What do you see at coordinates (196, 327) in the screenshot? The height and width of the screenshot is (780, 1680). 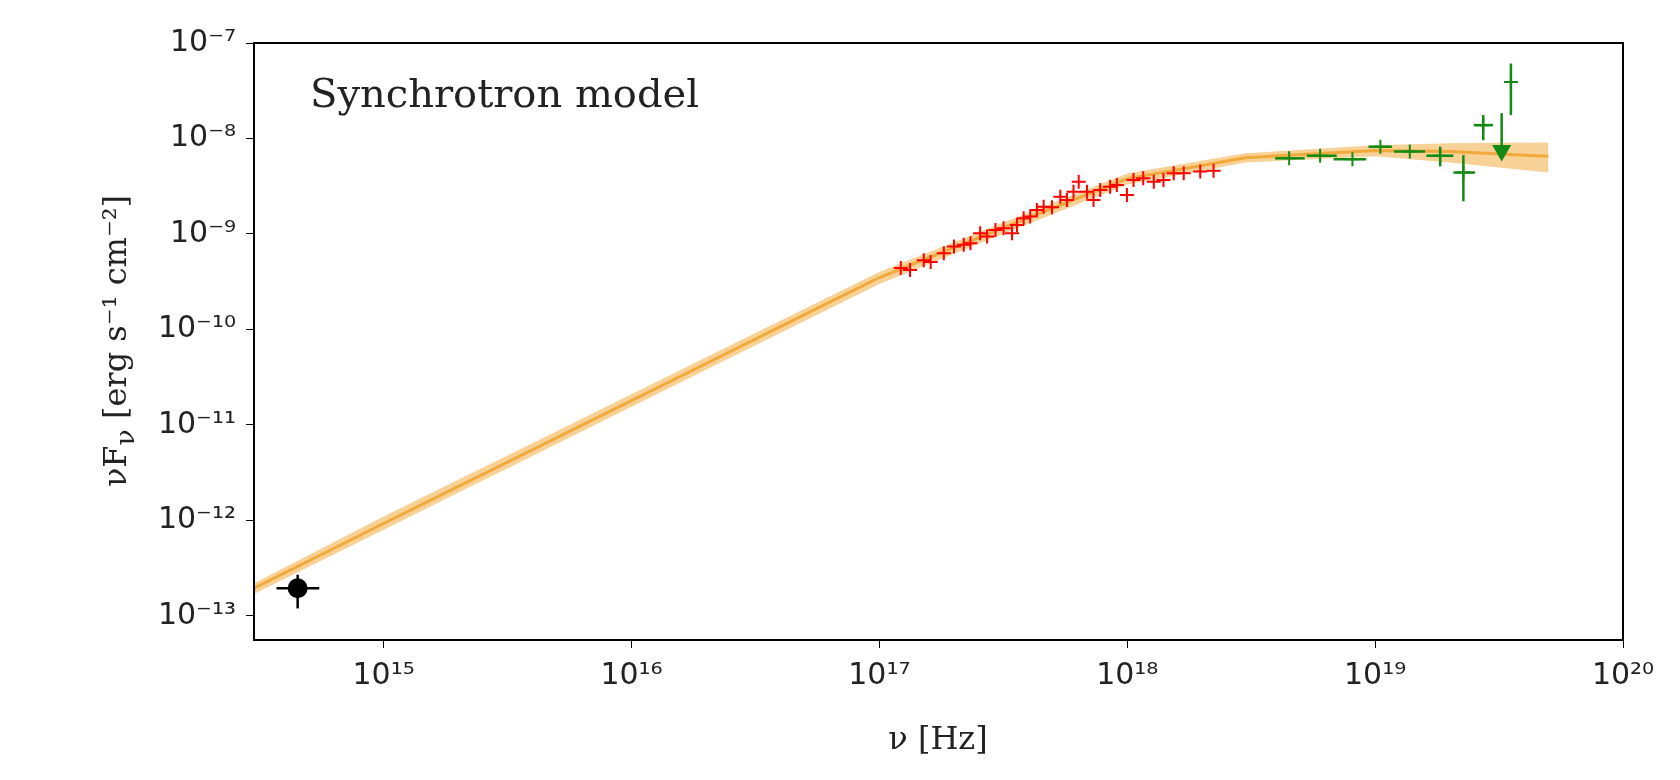 I see `y-tick-label: 10⁻¹⁰` at bounding box center [196, 327].